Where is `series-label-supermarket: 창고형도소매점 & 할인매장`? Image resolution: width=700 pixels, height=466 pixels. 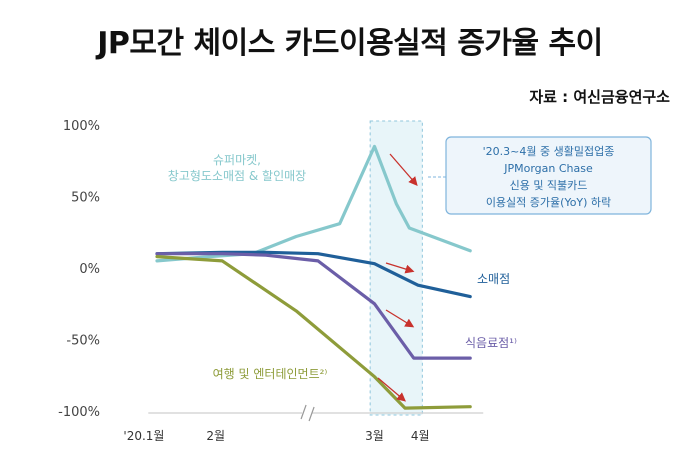 series-label-supermarket: 창고형도소매점 & 할인매장 is located at coordinates (237, 176).